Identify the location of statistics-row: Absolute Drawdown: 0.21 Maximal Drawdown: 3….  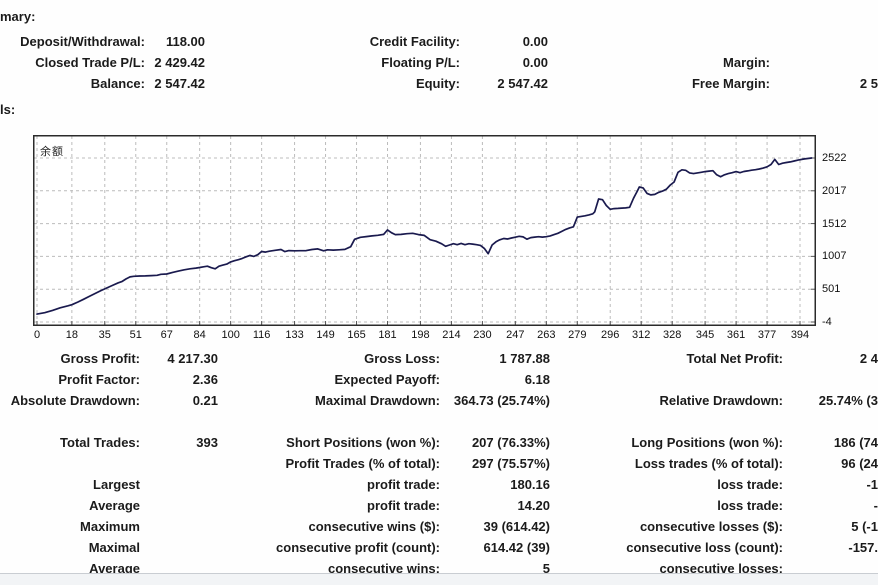
(439, 400).